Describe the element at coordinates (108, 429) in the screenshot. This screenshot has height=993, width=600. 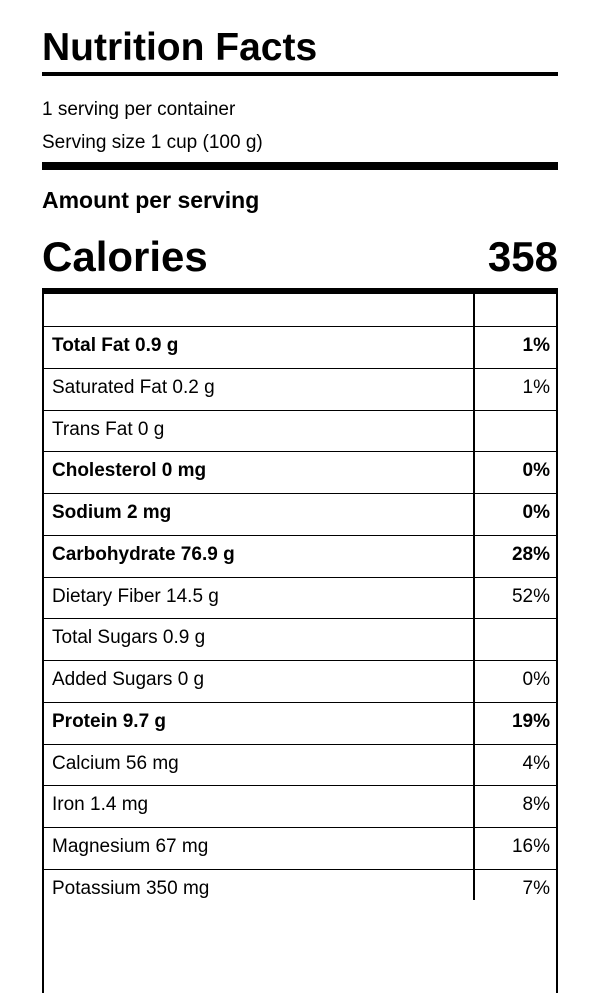
I see `nutrient-label: Trans Fat 0 g` at that location.